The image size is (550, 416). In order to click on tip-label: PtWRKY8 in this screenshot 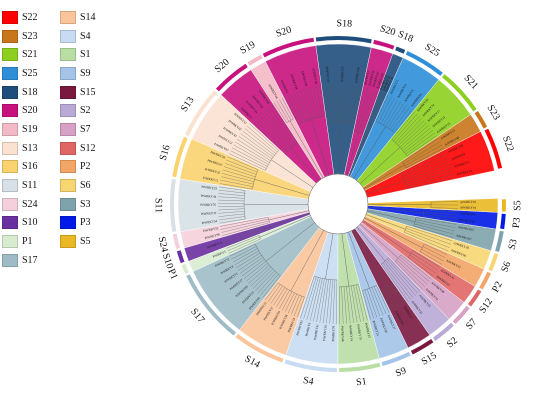, I will do `click(408, 312)`.